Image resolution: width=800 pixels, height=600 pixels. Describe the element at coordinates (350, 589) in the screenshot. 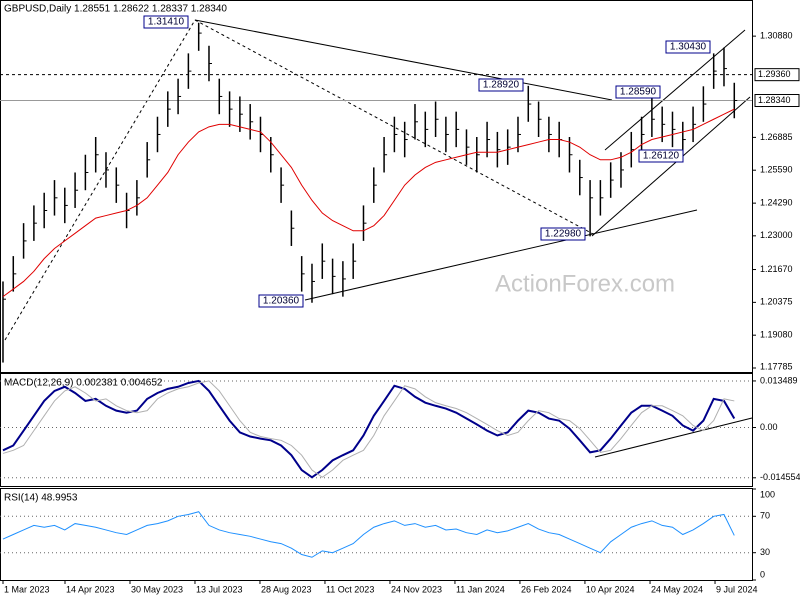

I see `x-tick-label: 11 Oct 2023` at that location.